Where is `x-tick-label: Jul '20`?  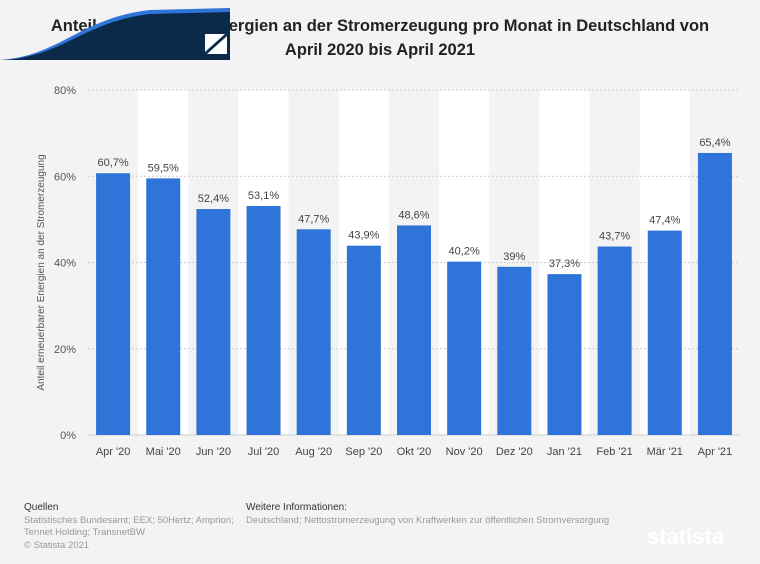 x-tick-label: Jul '20 is located at coordinates (263, 452).